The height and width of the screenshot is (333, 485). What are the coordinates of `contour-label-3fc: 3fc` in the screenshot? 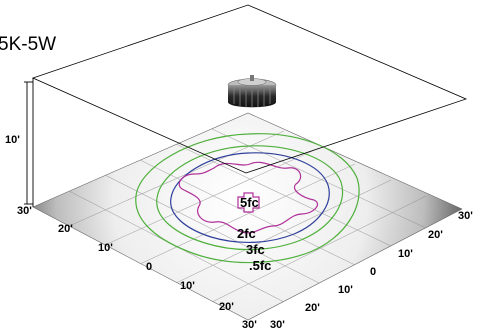 It's located at (255, 249).